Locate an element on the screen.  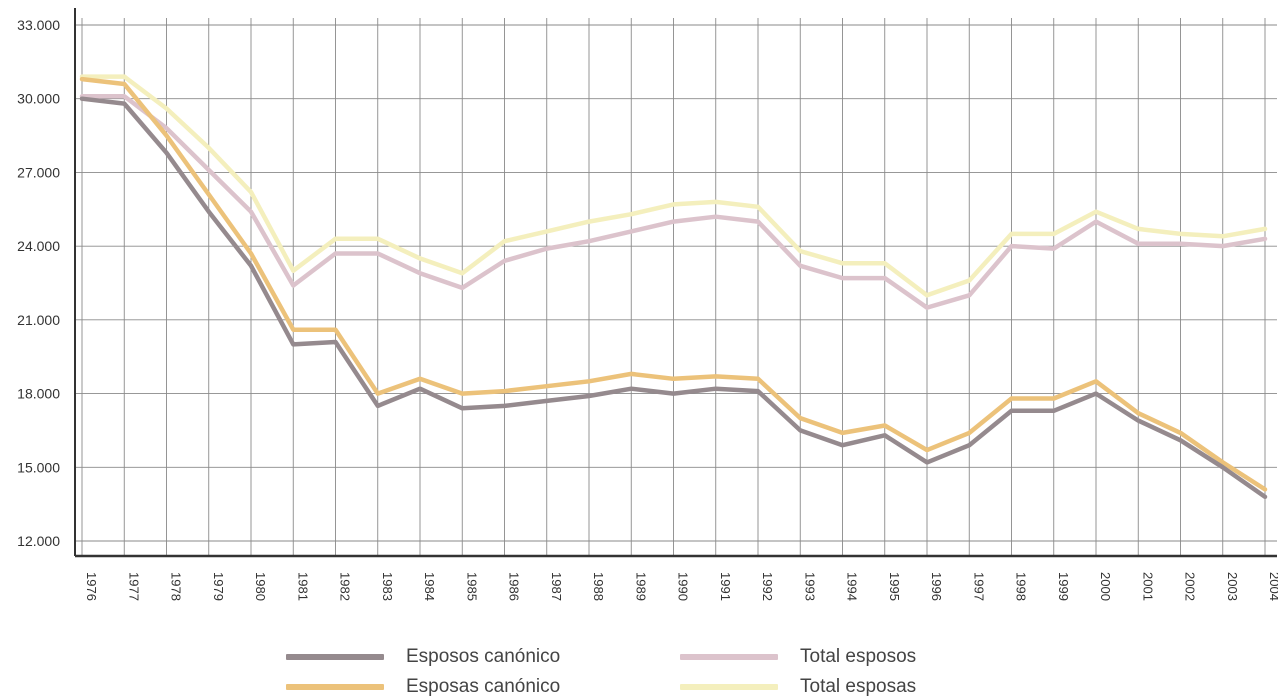
y-tick-label: 18.000 is located at coordinates (38, 394).